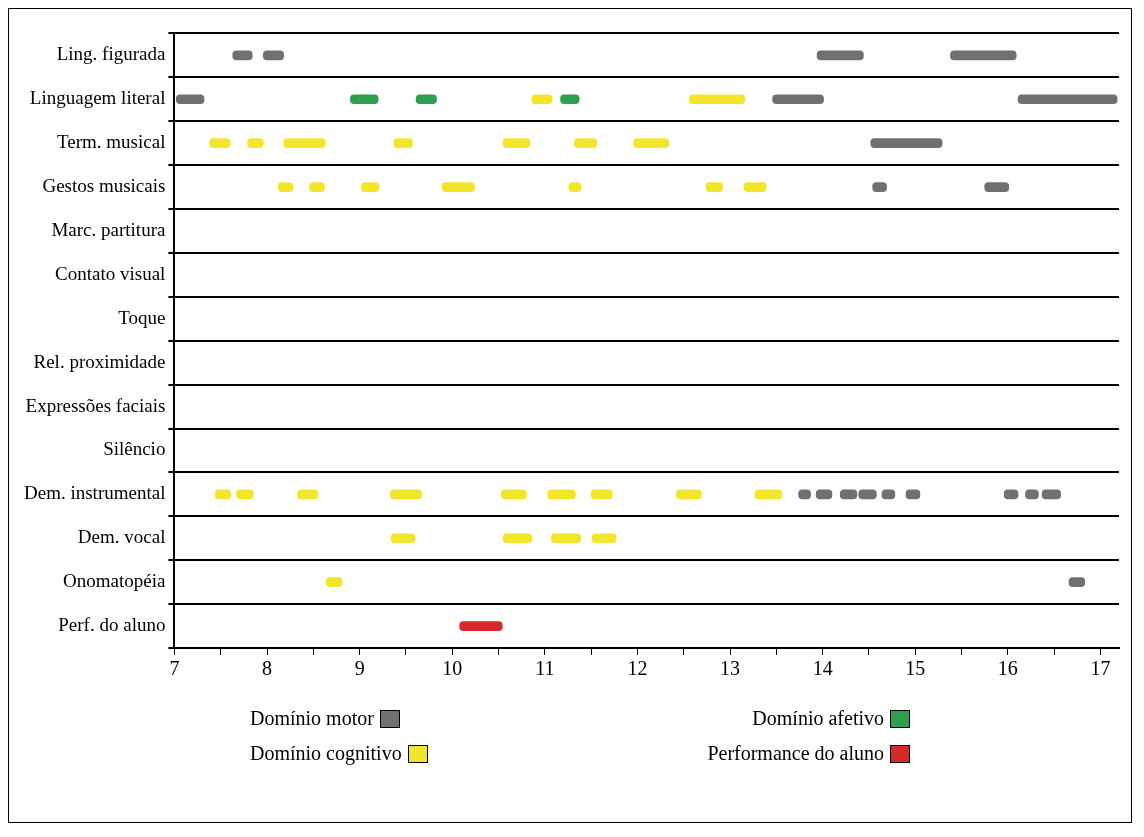 Image resolution: width=1144 pixels, height=837 pixels. I want to click on x-tick-label: 15, so click(915, 668).